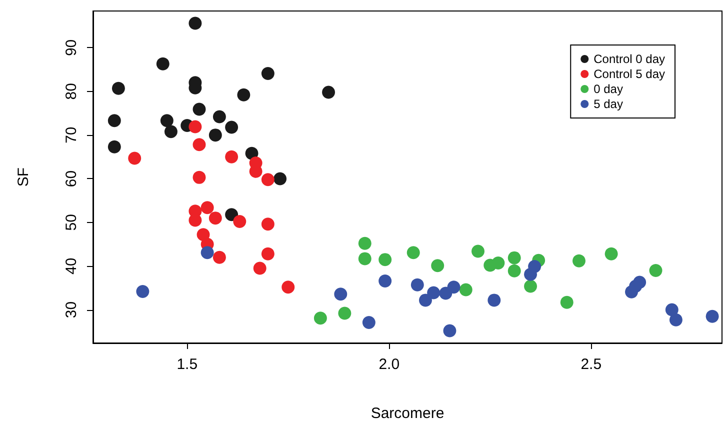  What do you see at coordinates (71, 91) in the screenshot?
I see `y-tick-label: 80` at bounding box center [71, 91].